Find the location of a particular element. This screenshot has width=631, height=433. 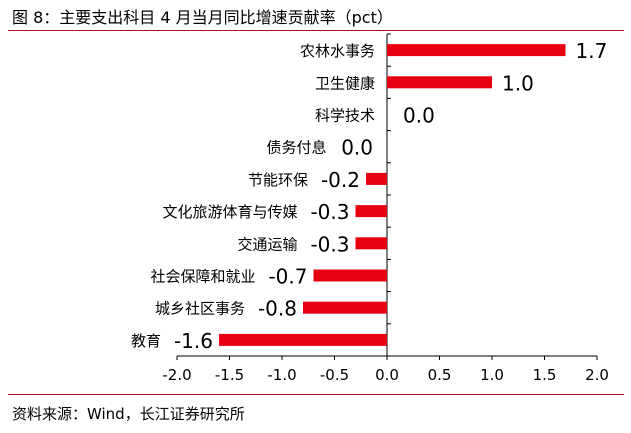

category-label: 文化旅游体育与传媒 is located at coordinates (229, 212).